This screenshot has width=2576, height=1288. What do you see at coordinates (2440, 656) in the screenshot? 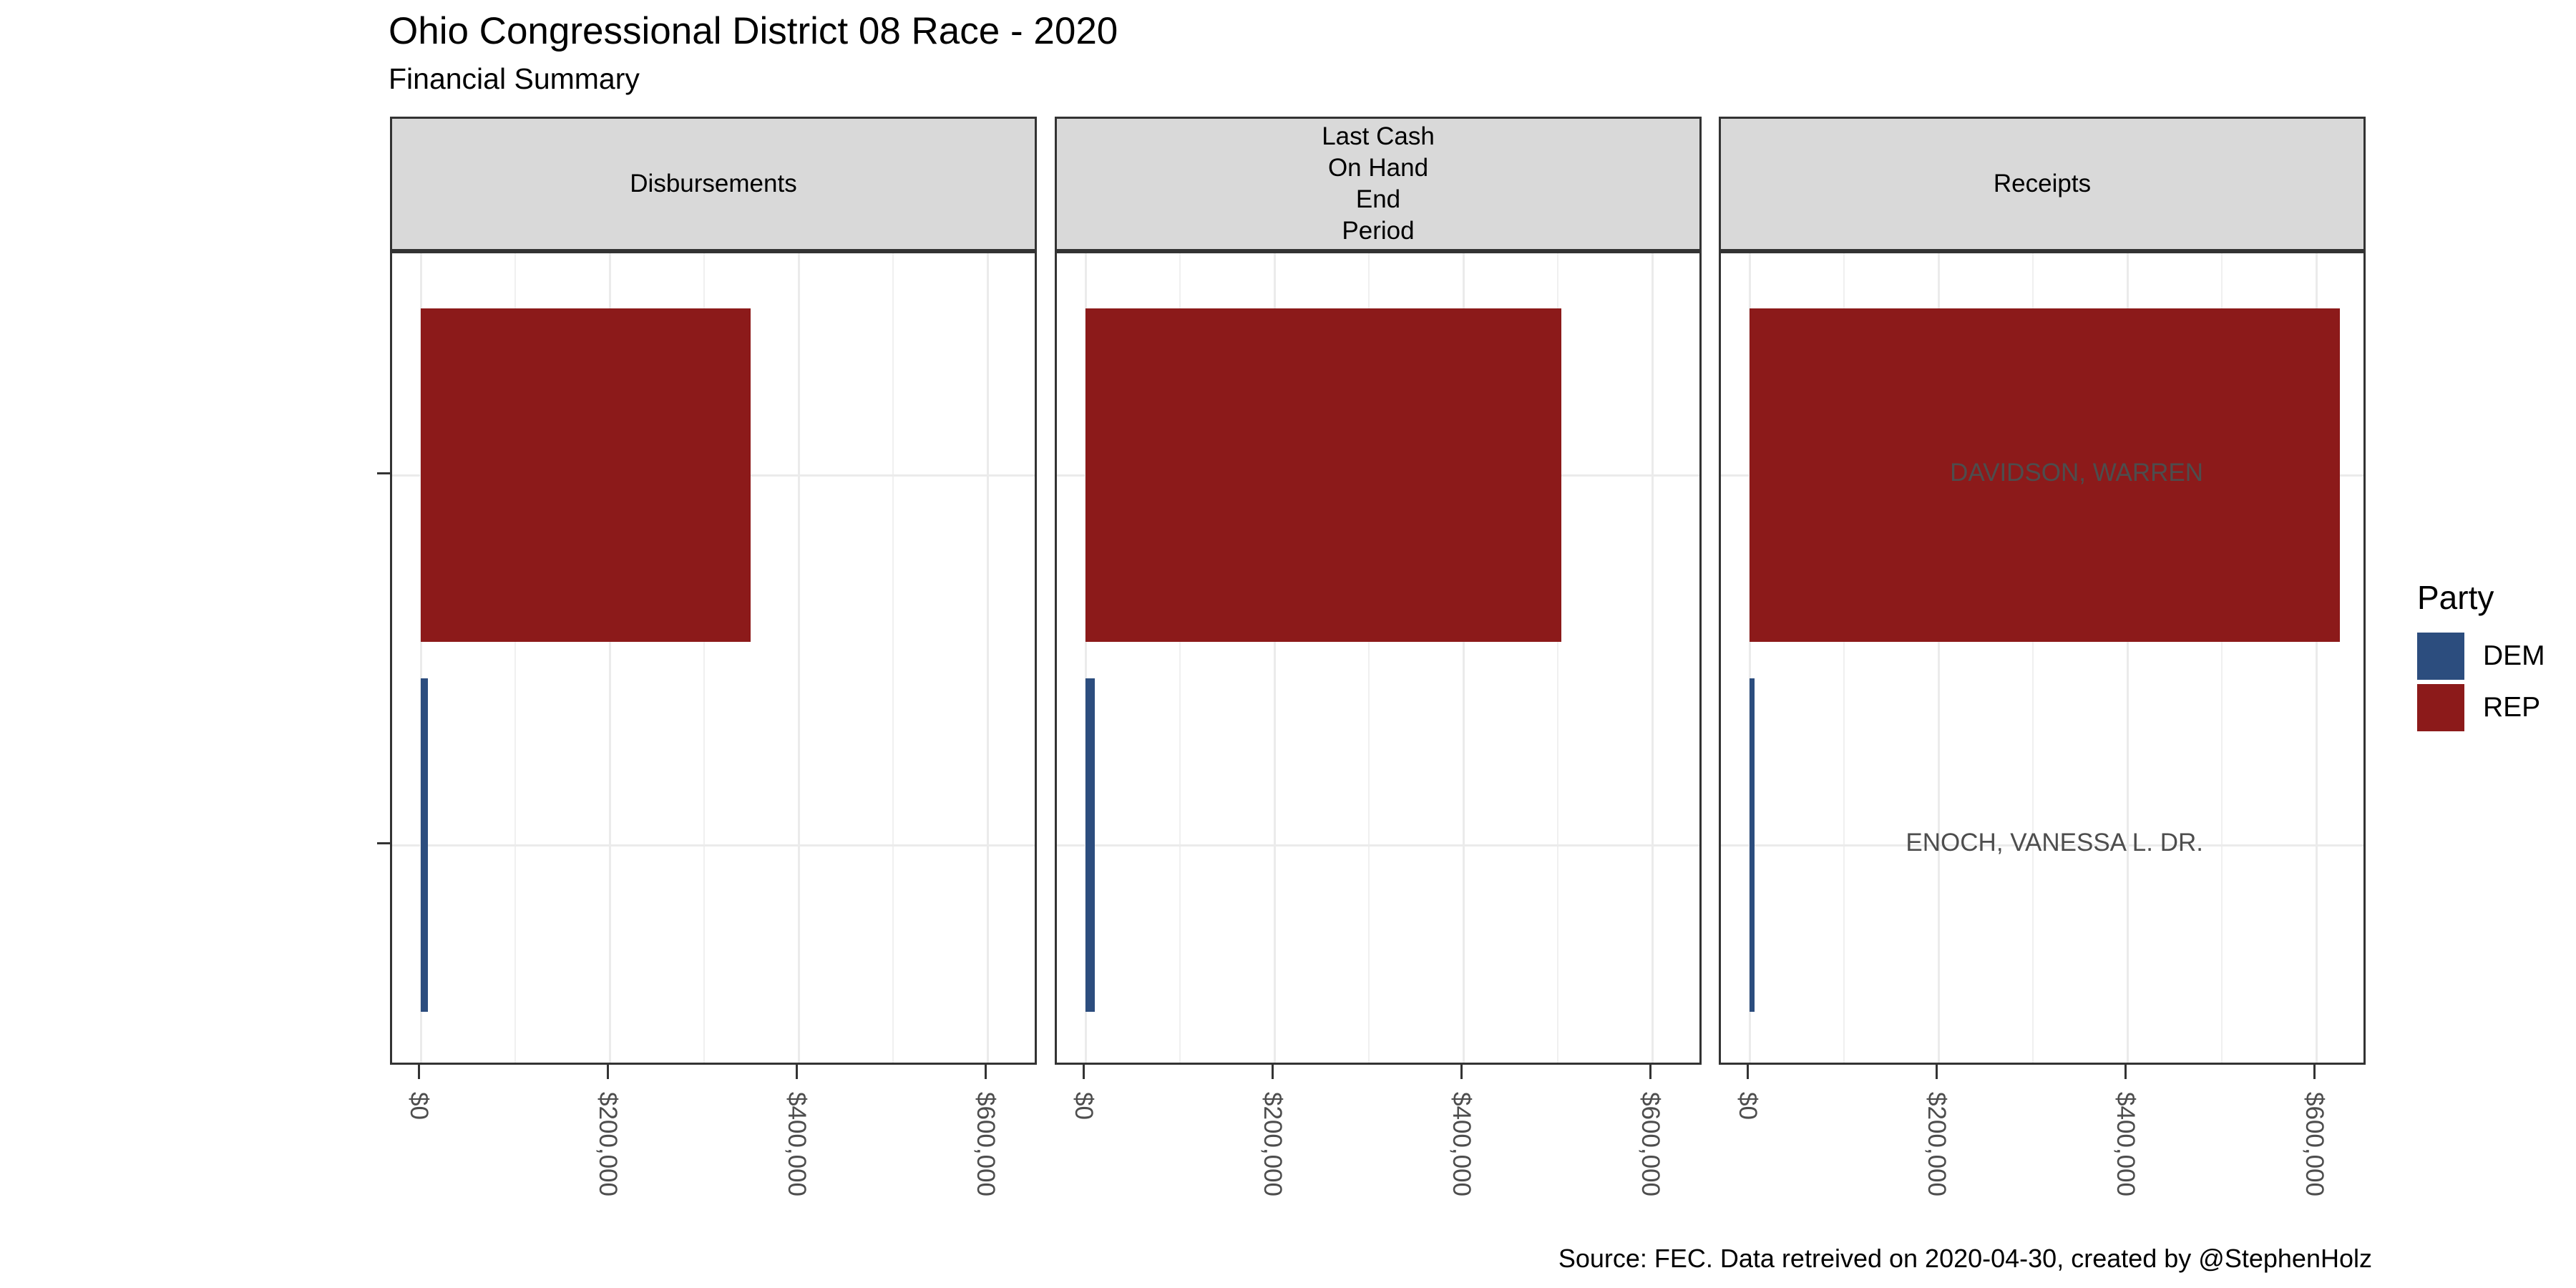
I see `legend-swatch-dem` at bounding box center [2440, 656].